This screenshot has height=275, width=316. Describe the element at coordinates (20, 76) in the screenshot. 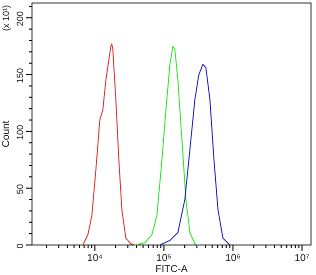

I see `y-tick-label: 150` at that location.